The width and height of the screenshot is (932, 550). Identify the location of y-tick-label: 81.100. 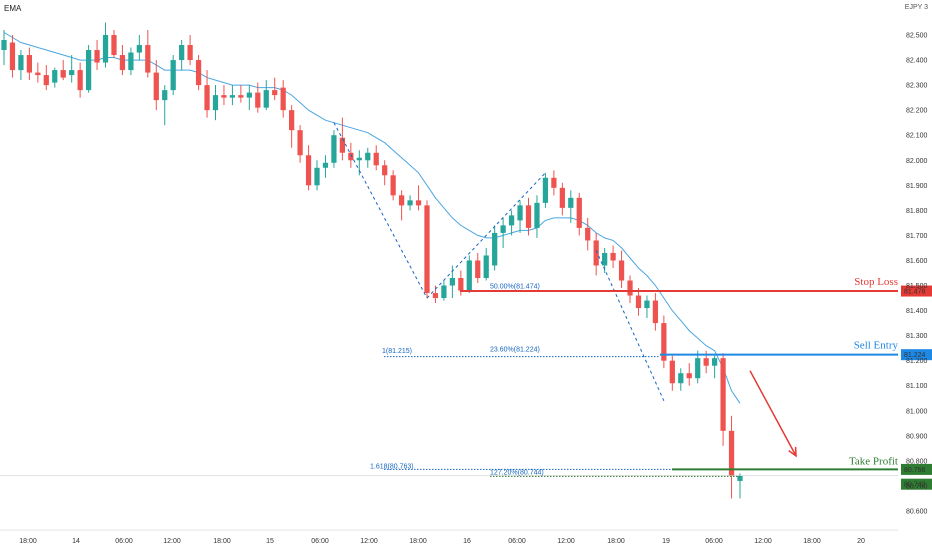
(917, 386).